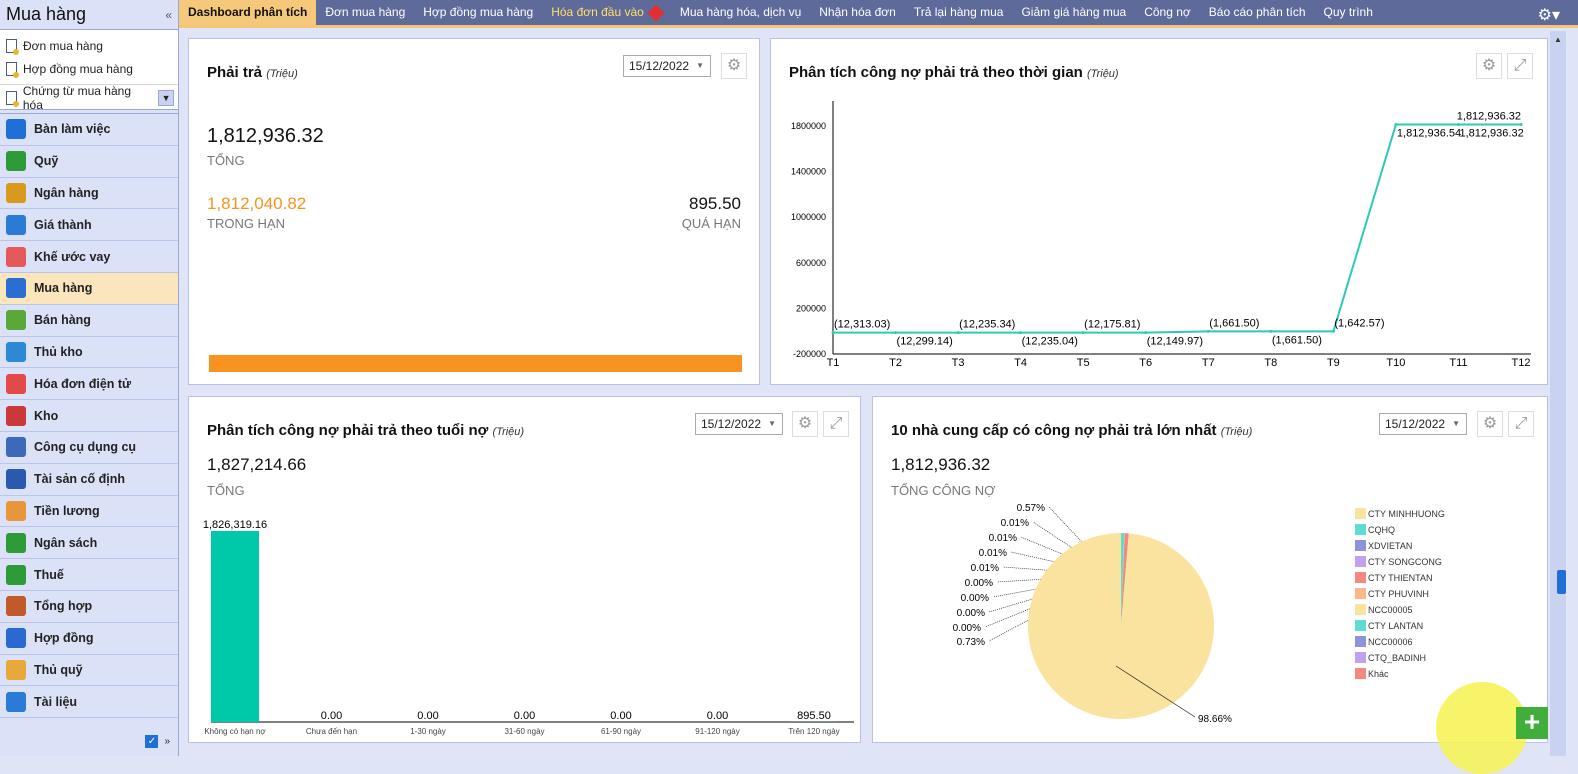 This screenshot has height=774, width=1578. What do you see at coordinates (478, 12) in the screenshot?
I see `tab-2: Hợp đồng mua hàng` at bounding box center [478, 12].